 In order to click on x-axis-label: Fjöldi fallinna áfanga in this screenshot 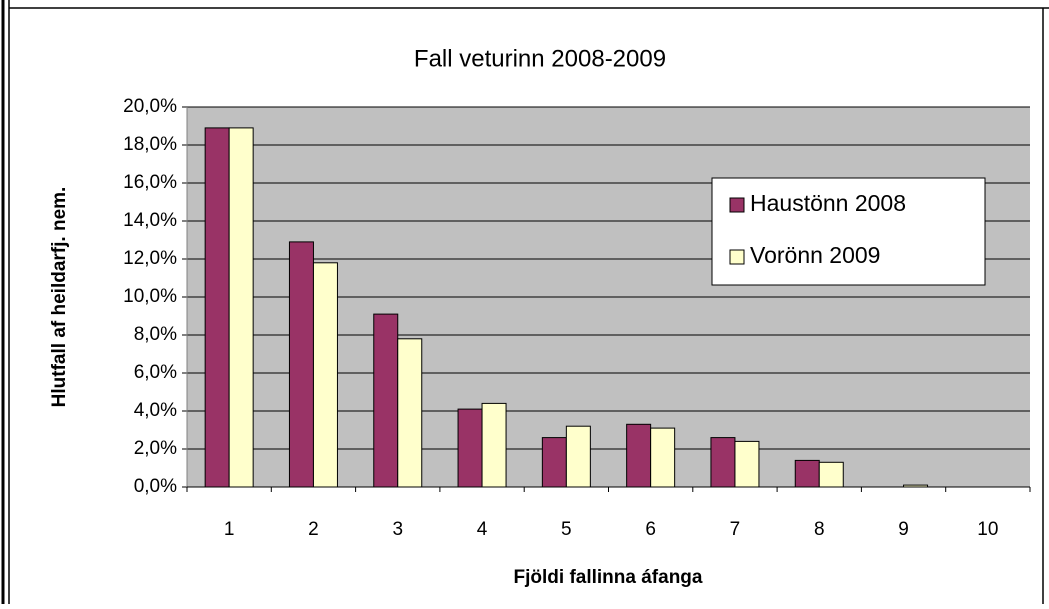, I will do `click(608, 577)`.